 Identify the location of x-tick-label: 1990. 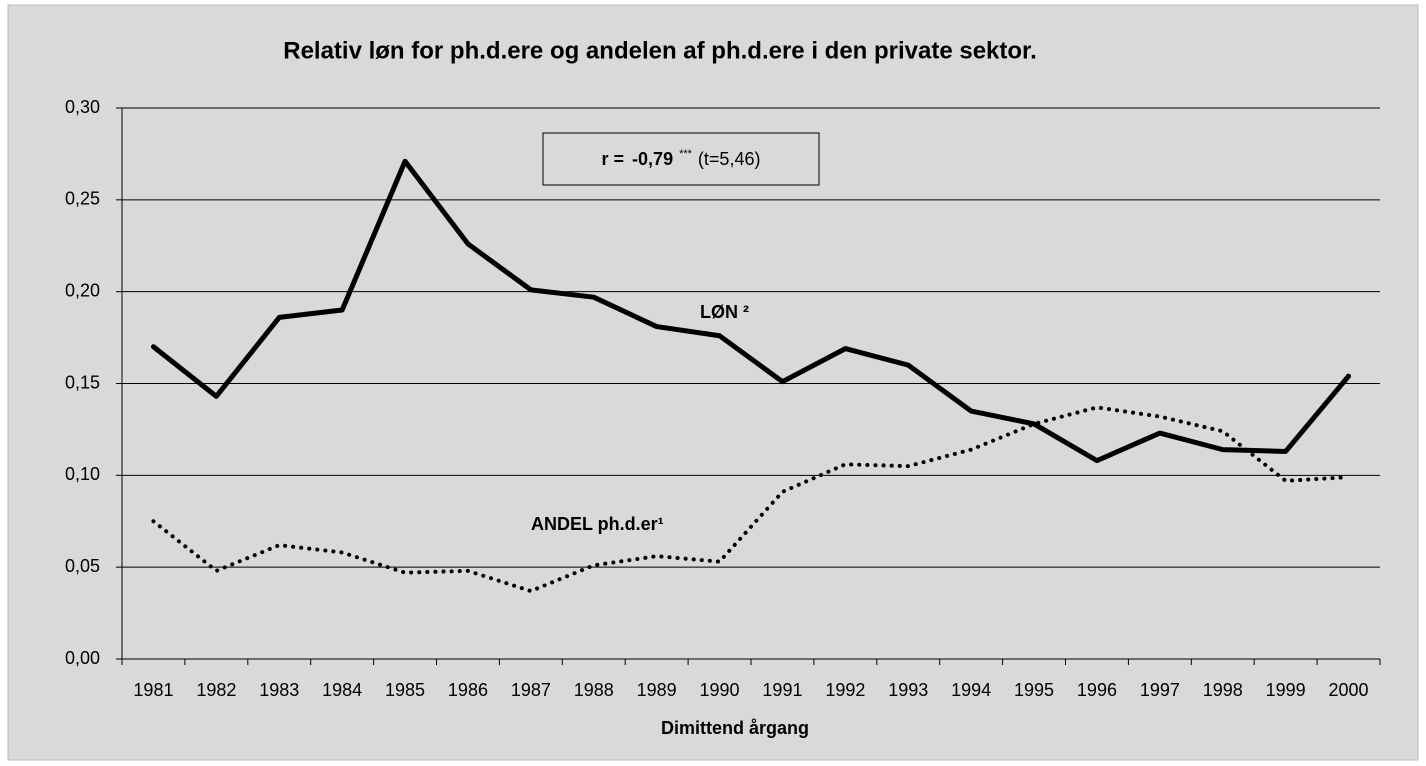
(720, 690).